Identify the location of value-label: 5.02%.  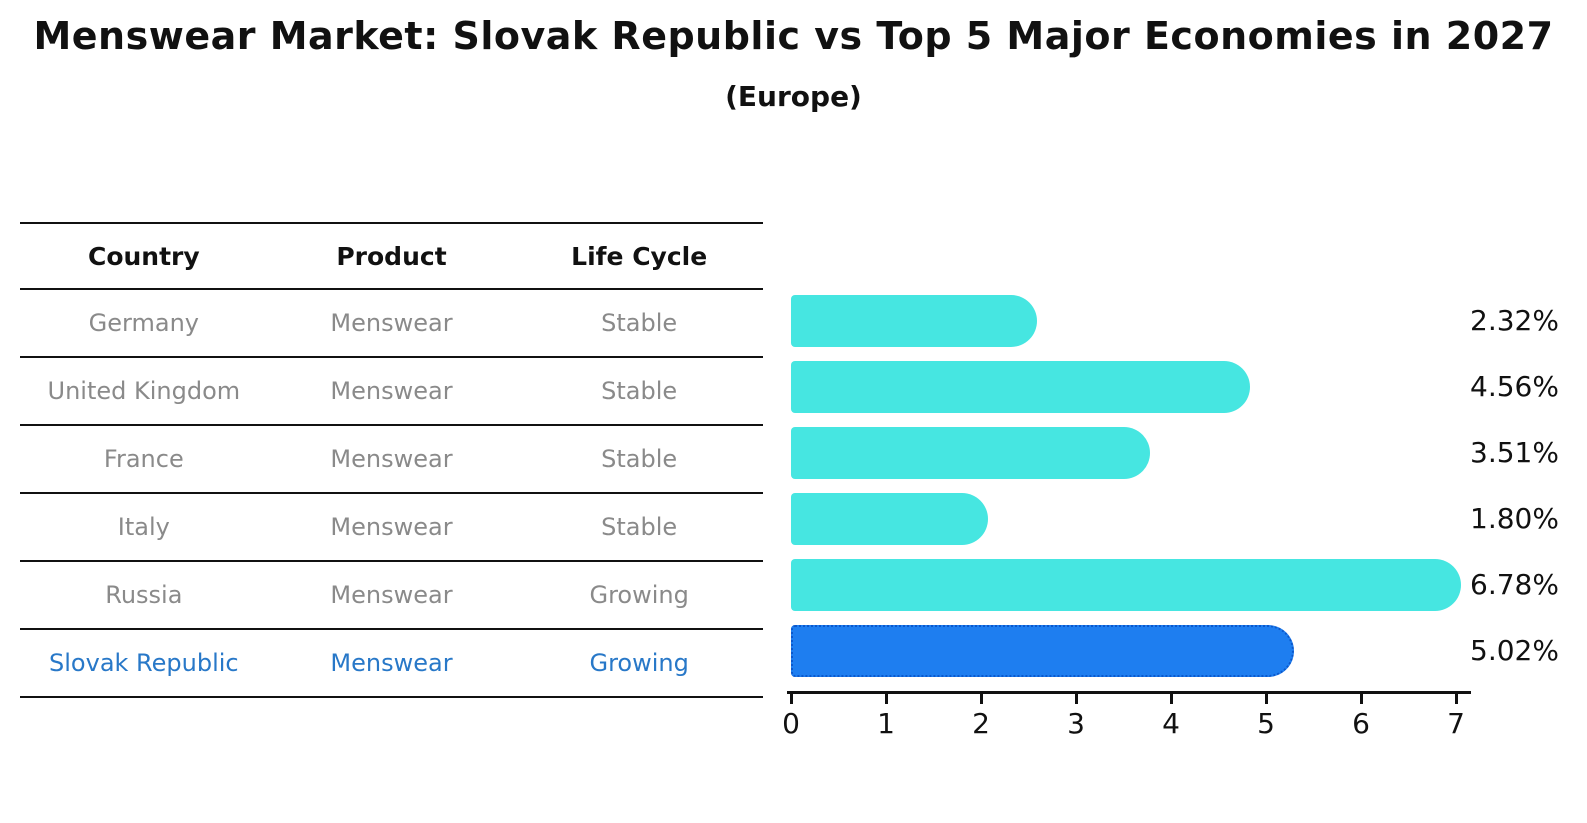
(1514, 650).